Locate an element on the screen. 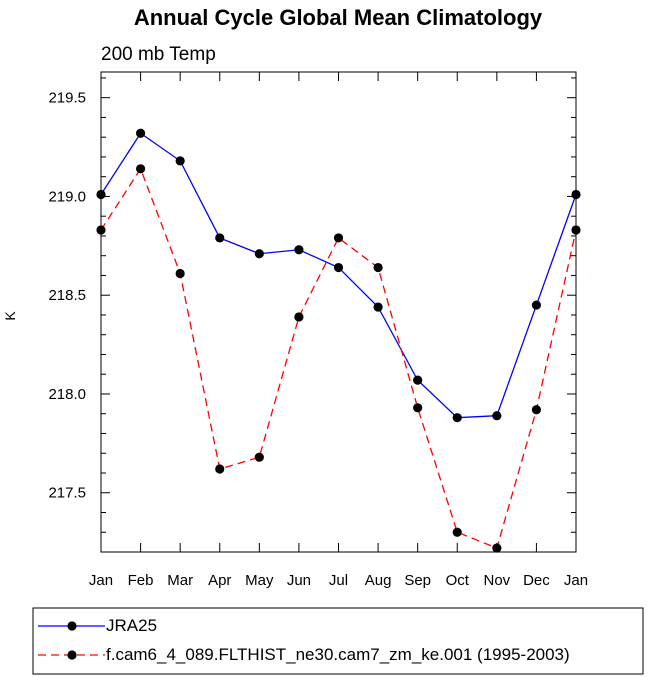  y-tick-label: 217.5 is located at coordinates (67, 493).